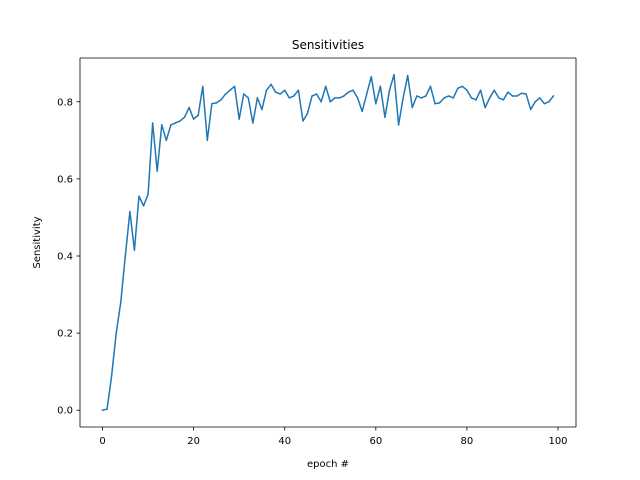  Describe the element at coordinates (65, 179) in the screenshot. I see `y-tick-label: 0.6` at that location.